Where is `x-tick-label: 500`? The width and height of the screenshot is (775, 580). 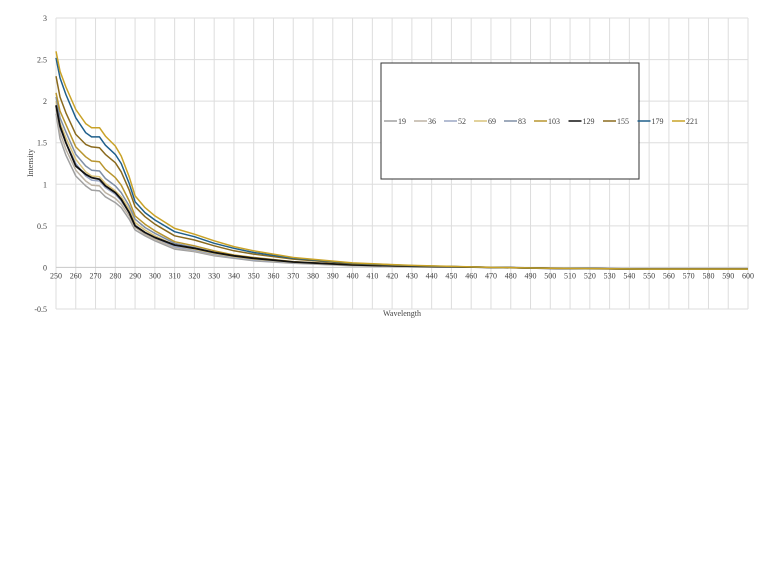 x-tick-label: 500 is located at coordinates (550, 275).